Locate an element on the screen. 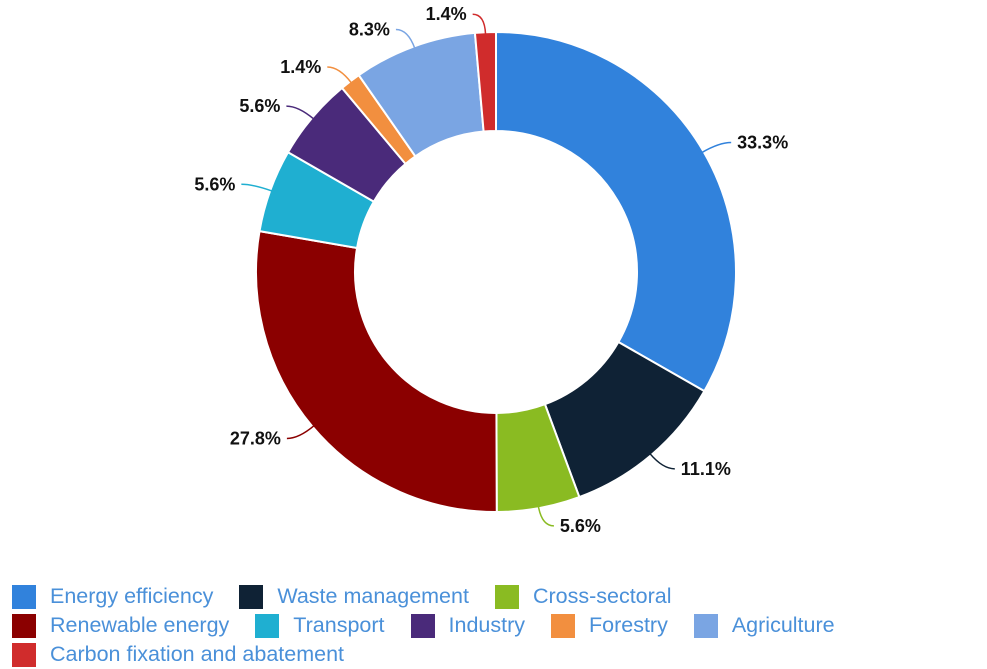  legend-item-renewable-energy: Renewable energy is located at coordinates (120, 625).